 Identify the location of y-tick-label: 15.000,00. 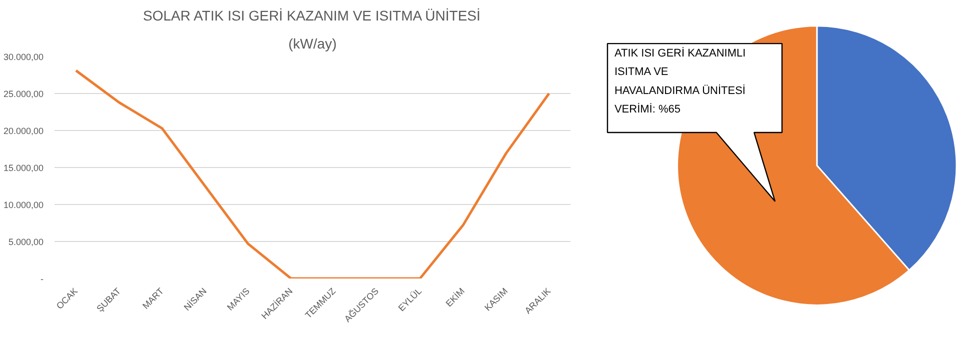
(23, 168).